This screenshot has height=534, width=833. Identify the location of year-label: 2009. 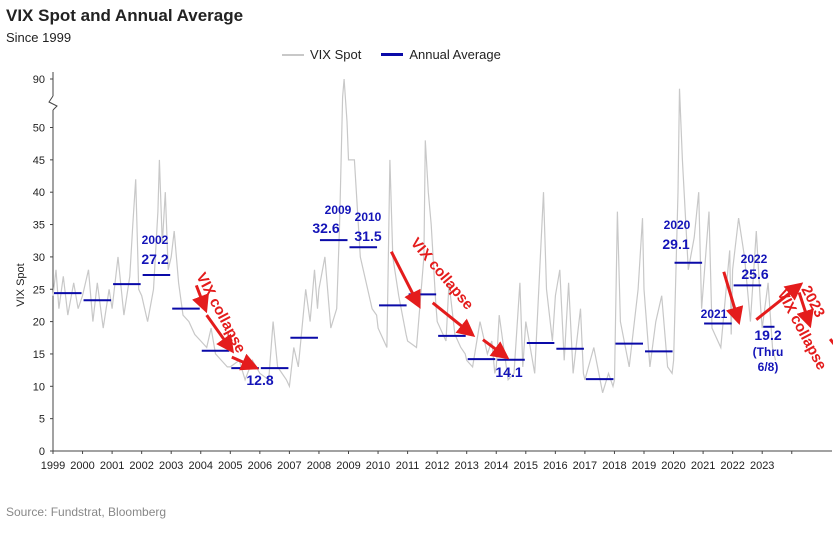
(338, 210).